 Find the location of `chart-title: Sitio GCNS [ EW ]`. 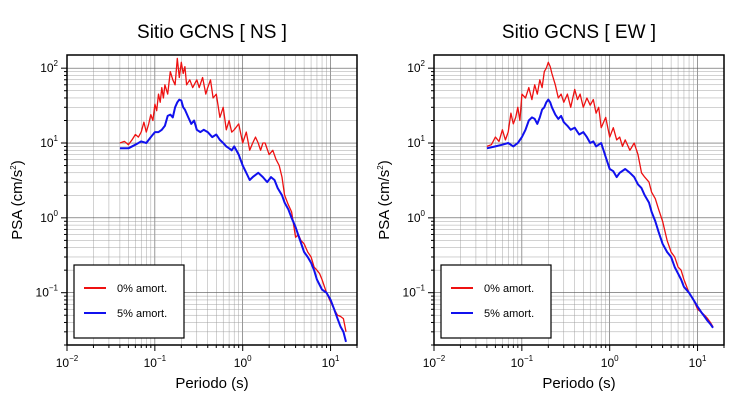

chart-title: Sitio GCNS [ EW ] is located at coordinates (579, 32).